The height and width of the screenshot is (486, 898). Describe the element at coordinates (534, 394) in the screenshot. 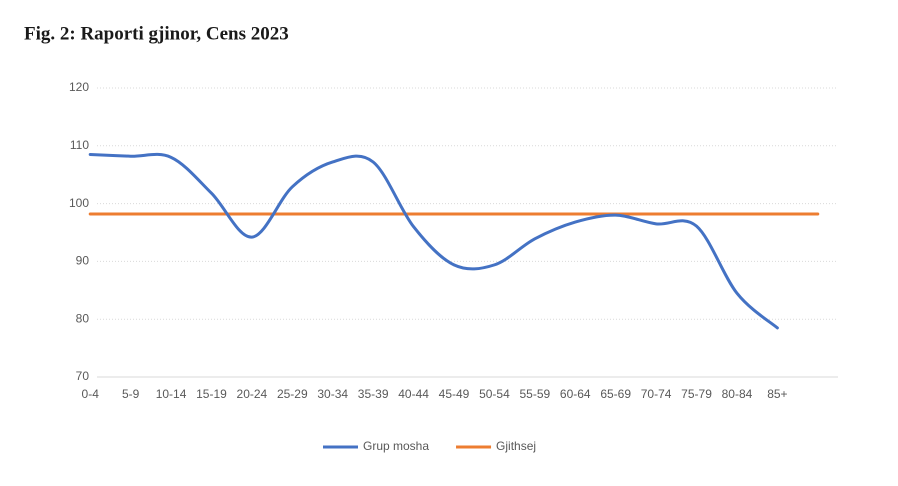

I see `x-tick-label: 55-59` at that location.